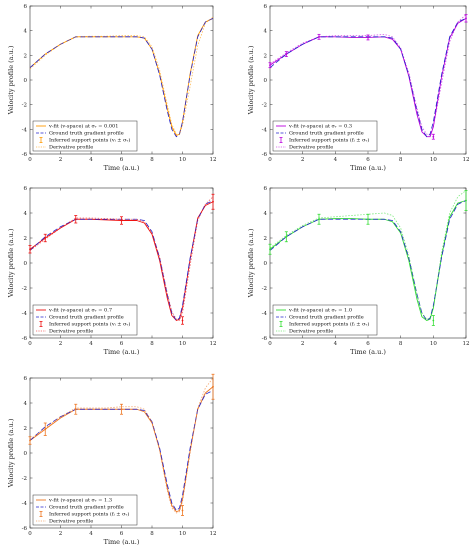  Describe the element at coordinates (320, 126) in the screenshot. I see `legend-entry-1: v-fit (v-space) at σᵣ = 0.3` at that location.